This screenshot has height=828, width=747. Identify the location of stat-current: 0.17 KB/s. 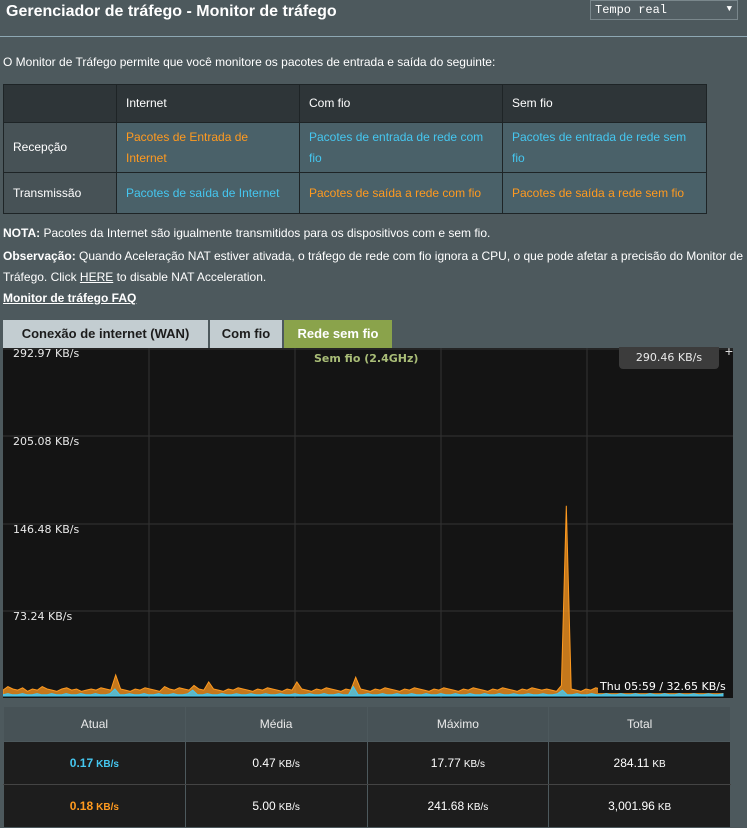
(94, 763).